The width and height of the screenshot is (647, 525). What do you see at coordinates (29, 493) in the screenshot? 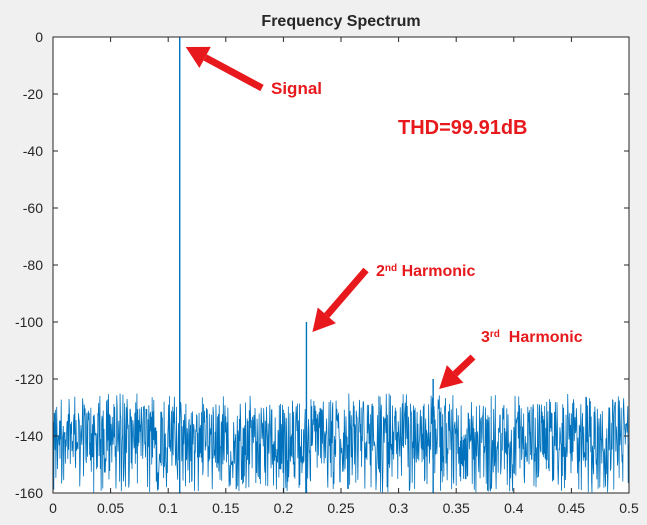
I see `y-tick-label: -160` at bounding box center [29, 493].